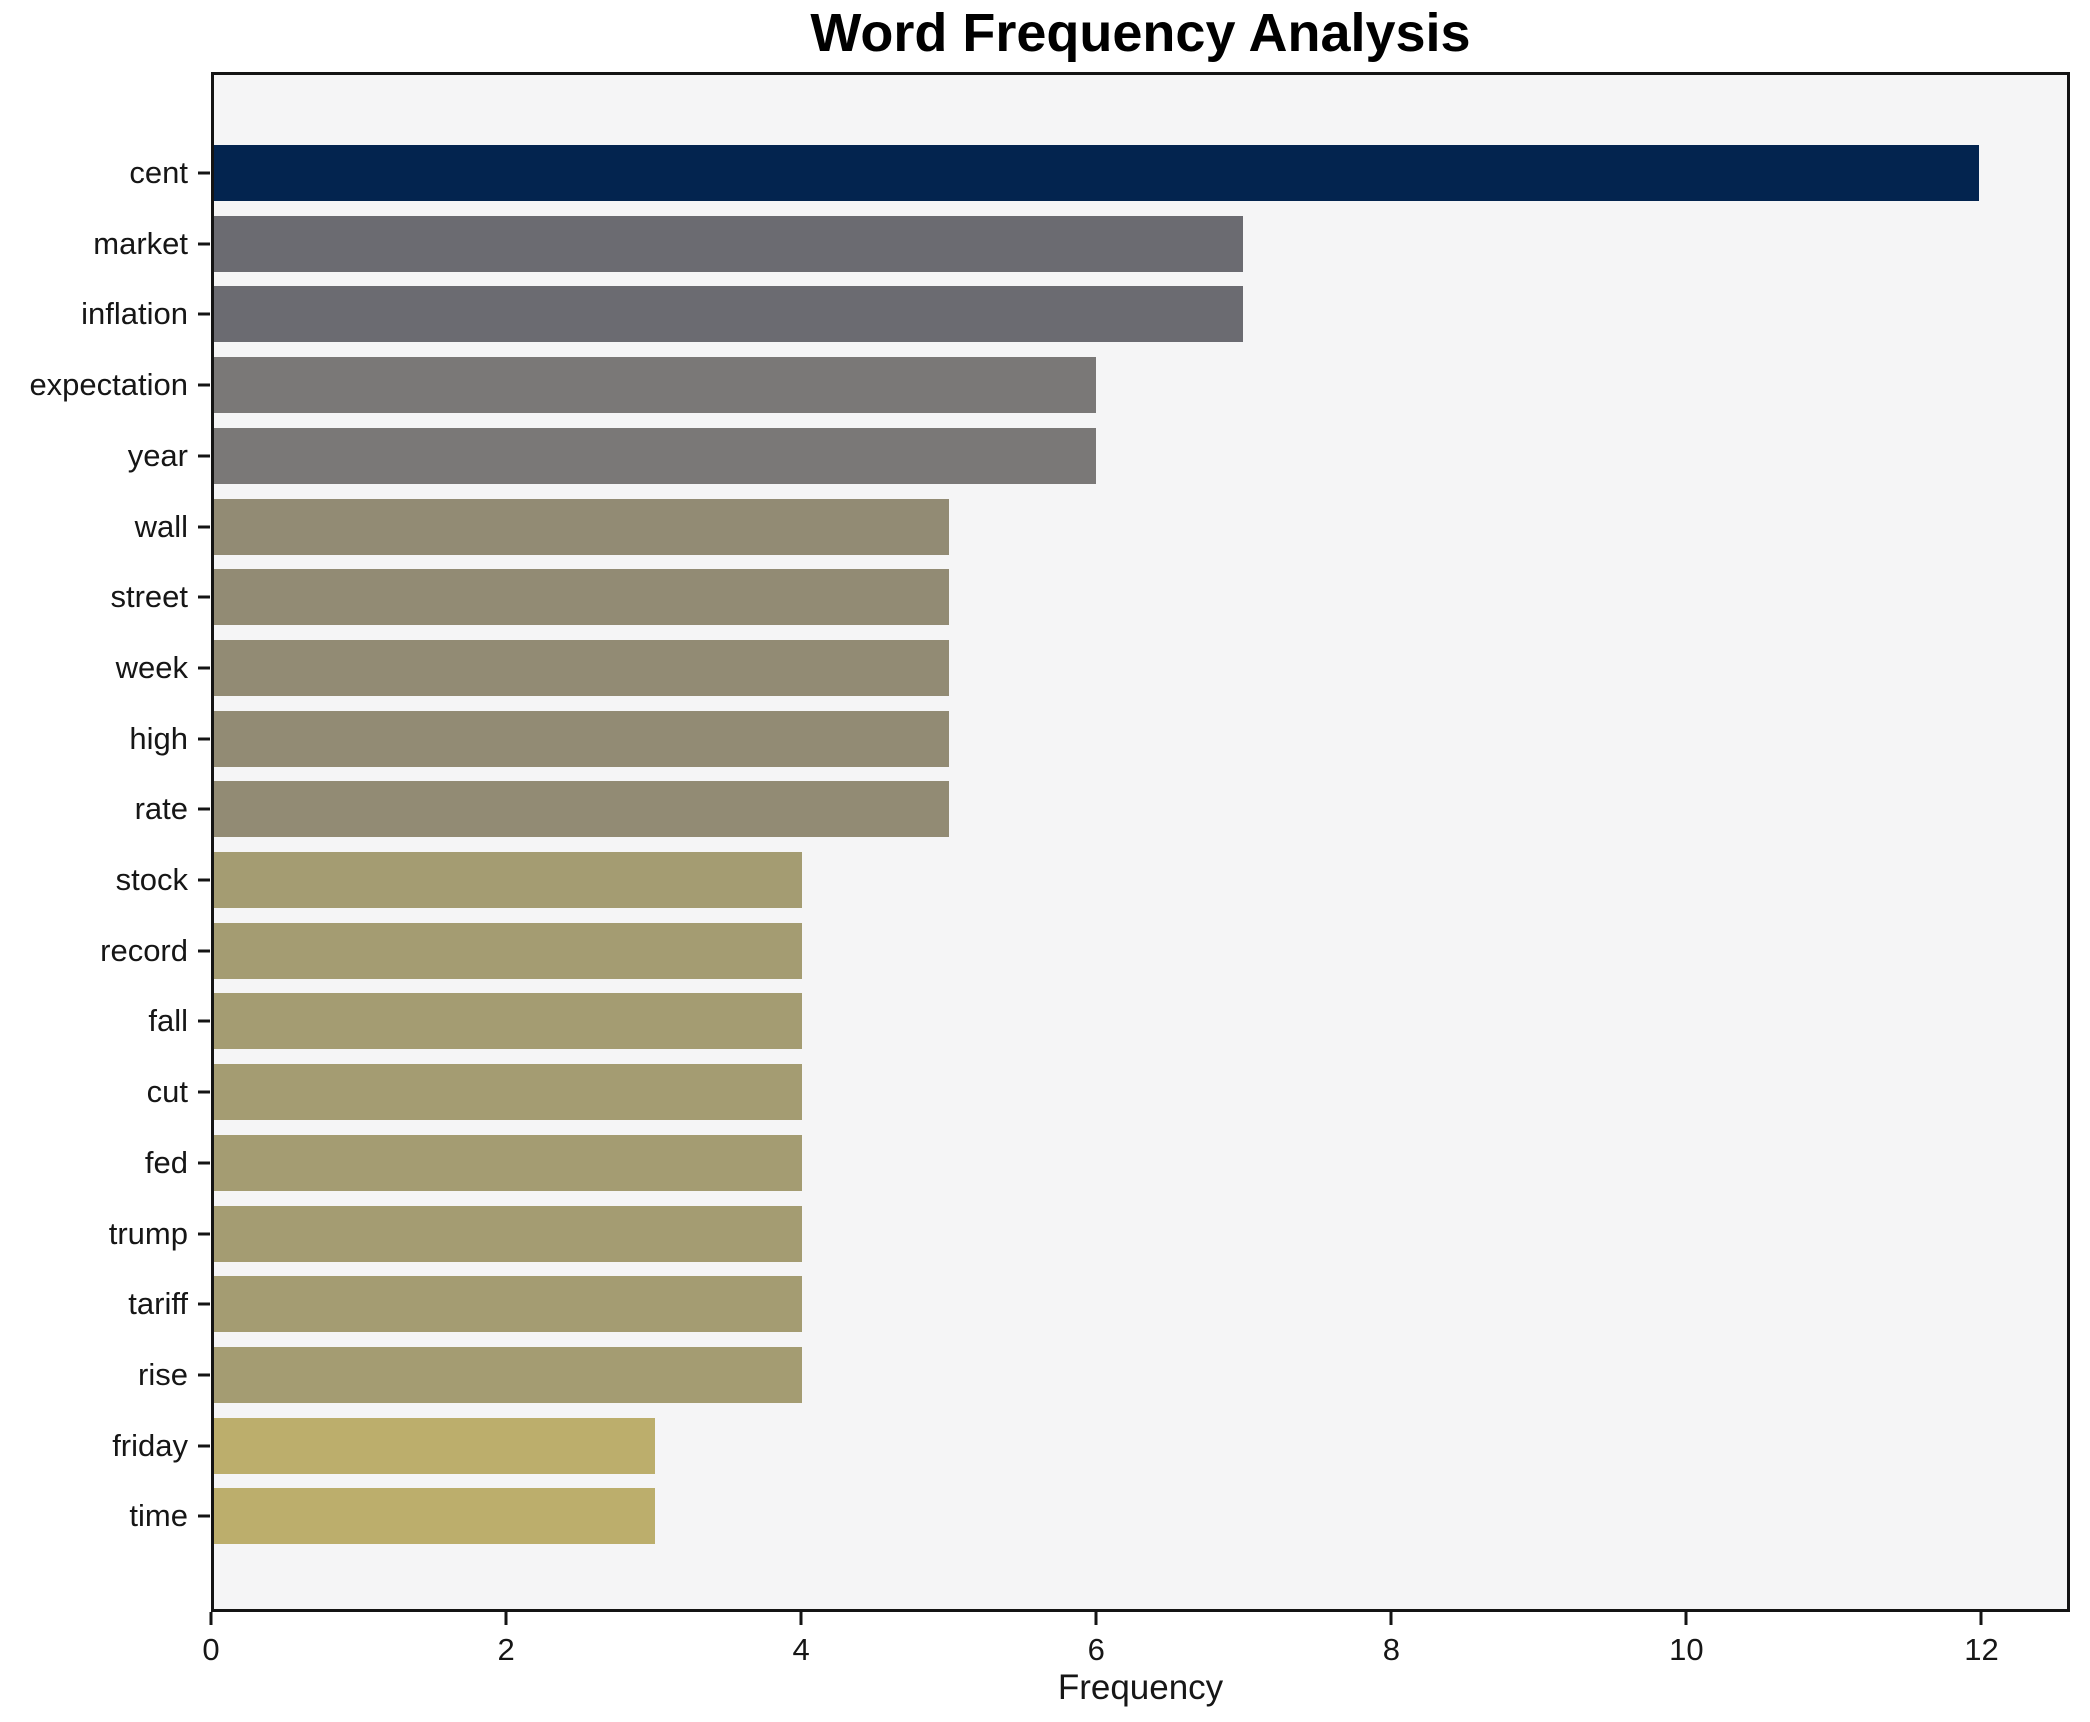 This screenshot has width=2090, height=1722. What do you see at coordinates (1107, 1021) in the screenshot?
I see `bar-row: fall` at bounding box center [1107, 1021].